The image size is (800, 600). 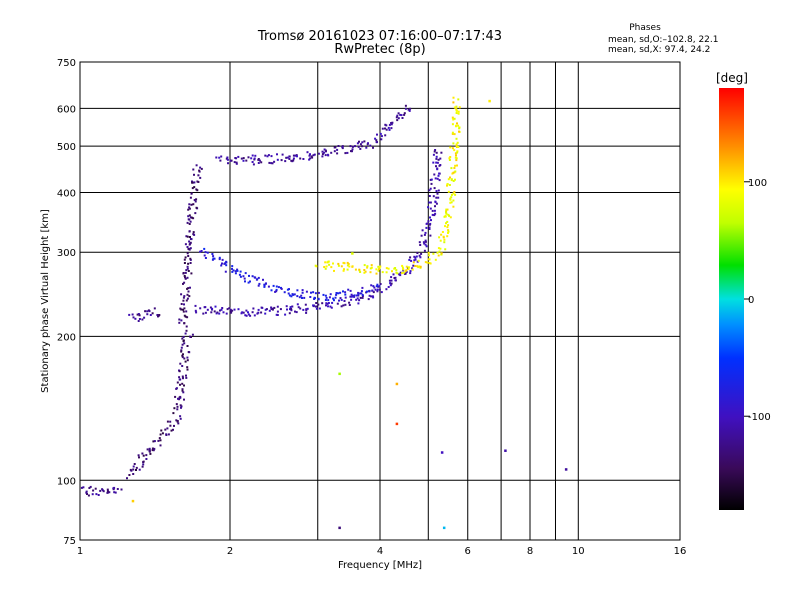 What do you see at coordinates (69, 541) in the screenshot?
I see `y-tick-label: 75` at bounding box center [69, 541].